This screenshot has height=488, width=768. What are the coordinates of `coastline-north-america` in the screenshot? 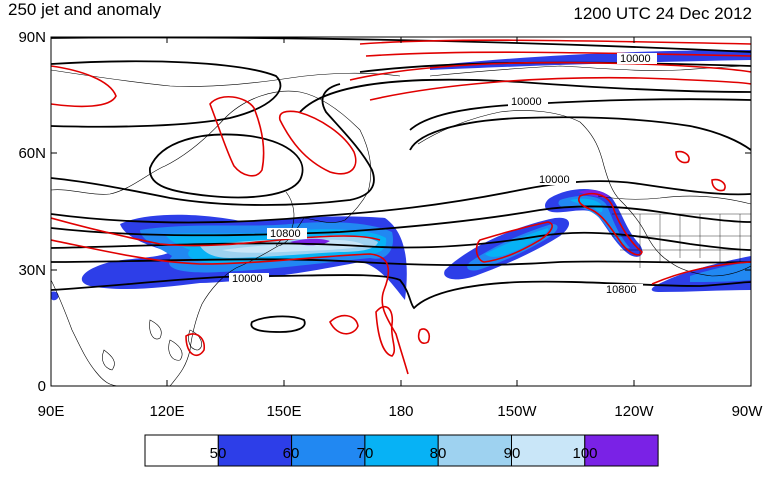 It's located at (584, 193).